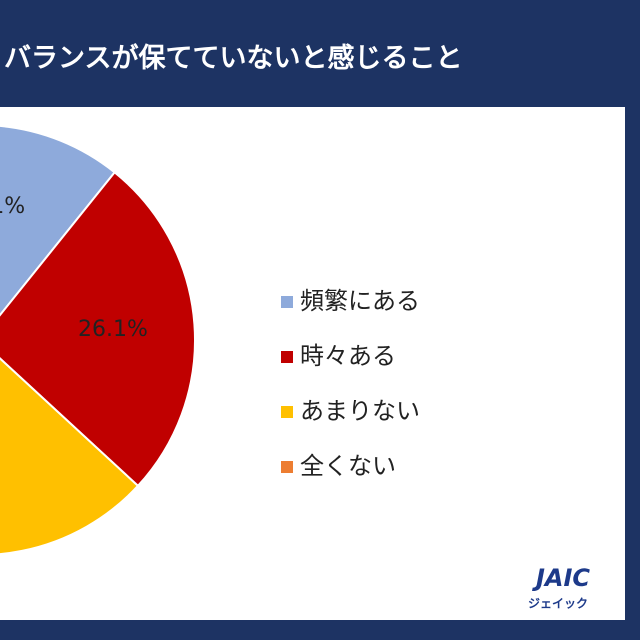  I want to click on data-label: 26.1%, so click(113, 329).